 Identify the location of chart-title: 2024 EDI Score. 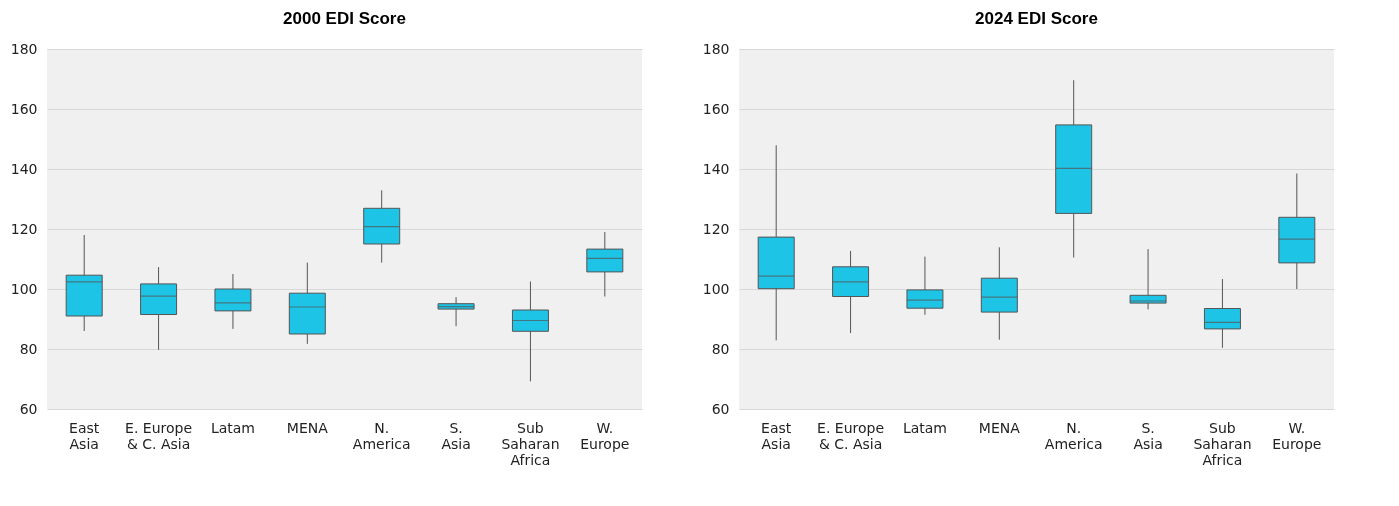
(1036, 18).